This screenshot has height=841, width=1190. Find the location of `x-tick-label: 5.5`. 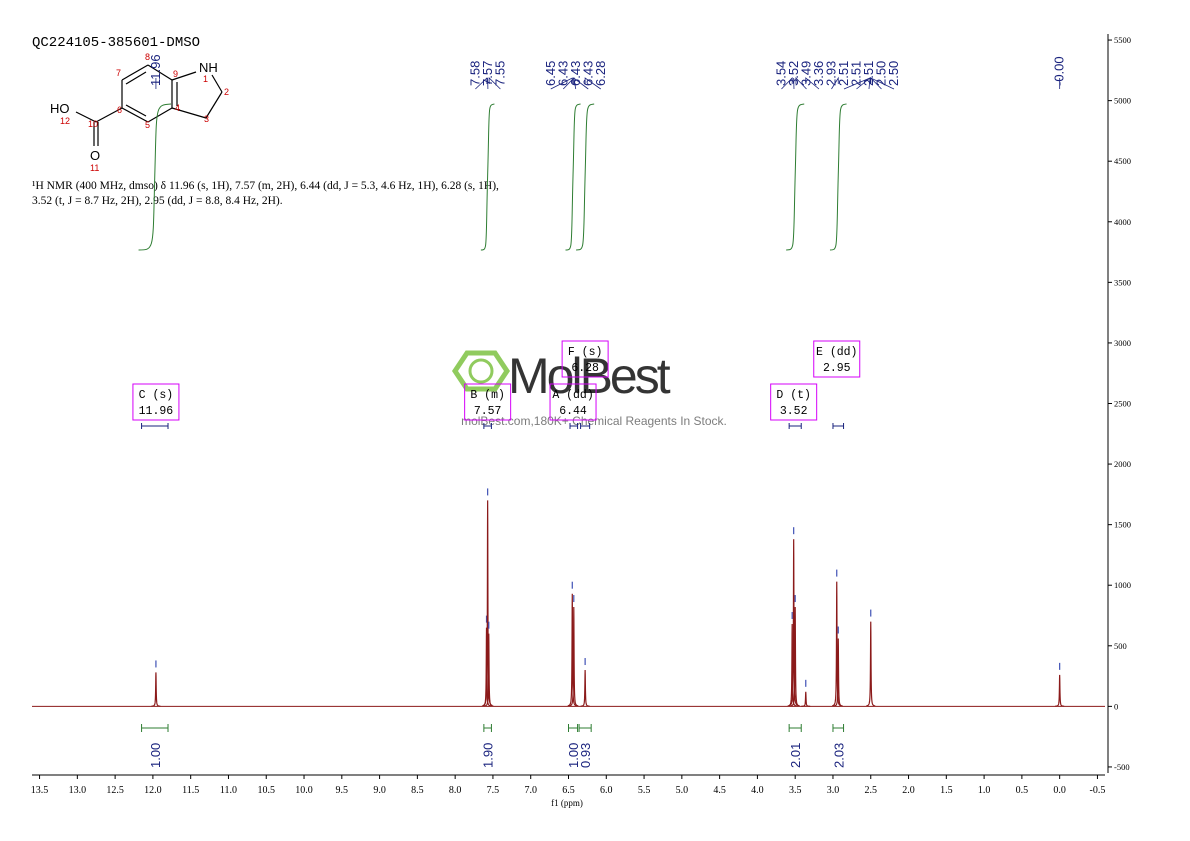

x-tick-label: 5.5 is located at coordinates (644, 790).